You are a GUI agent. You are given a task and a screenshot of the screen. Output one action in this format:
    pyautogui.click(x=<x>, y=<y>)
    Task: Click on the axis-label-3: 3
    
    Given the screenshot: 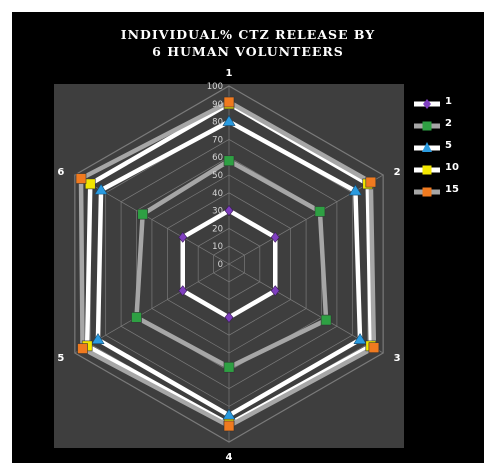 What is the action you would take?
    pyautogui.click(x=397, y=358)
    